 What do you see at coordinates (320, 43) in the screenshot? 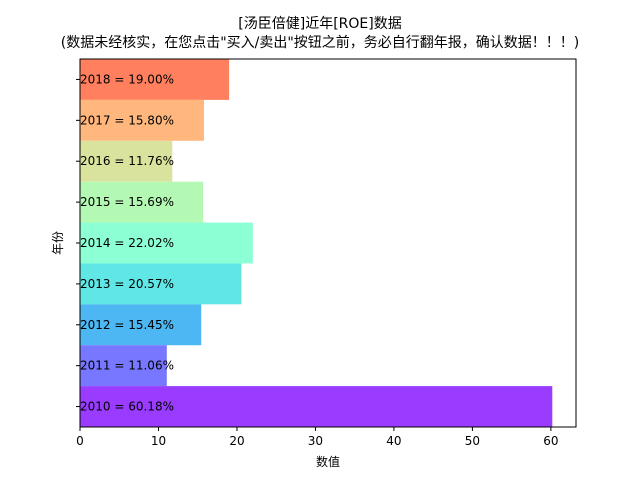
I see `chart-subtitle: (数据未经核实，在您点击"买入/卖出"按钮之前，务必自行翻年报，确认数据！！！)` at bounding box center [320, 43].